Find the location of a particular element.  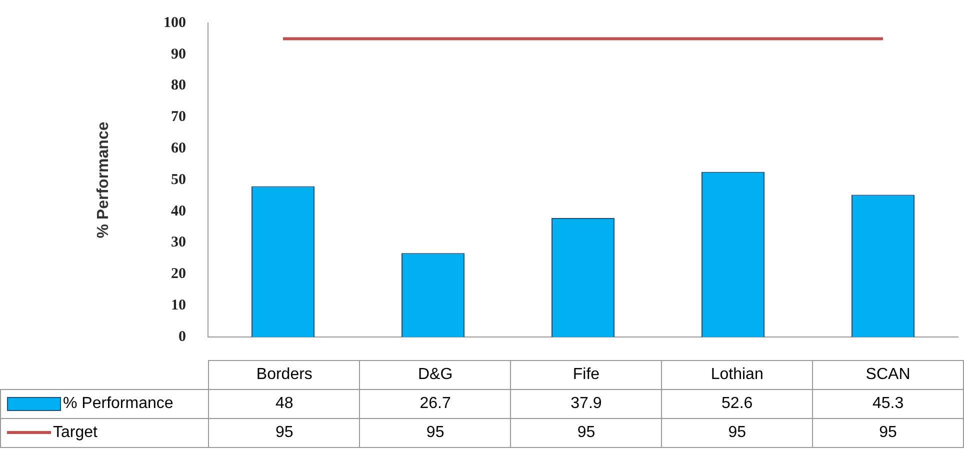

y-tick-label: 40 is located at coordinates (178, 211).